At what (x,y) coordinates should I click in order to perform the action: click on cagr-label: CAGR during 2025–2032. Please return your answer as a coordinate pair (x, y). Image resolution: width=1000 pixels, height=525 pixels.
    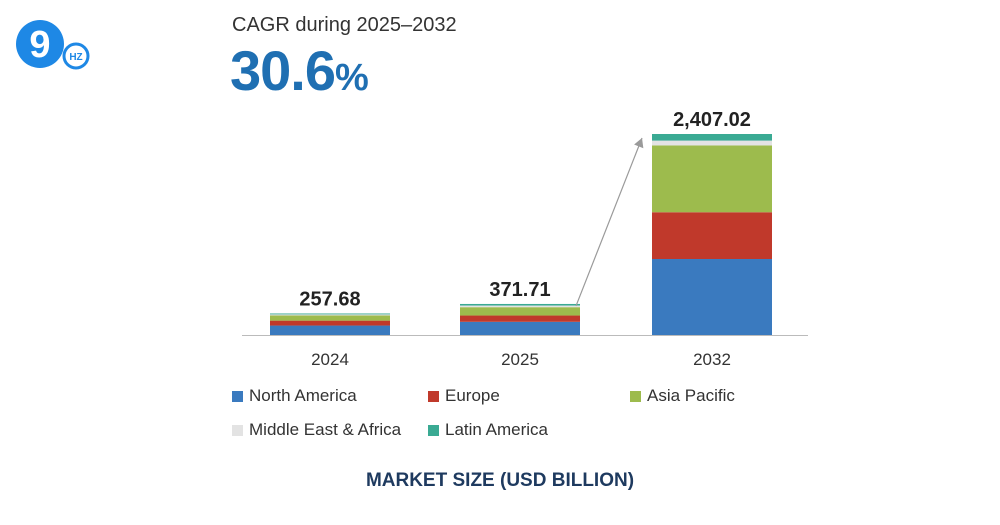
    Looking at the image, I should click on (344, 25).